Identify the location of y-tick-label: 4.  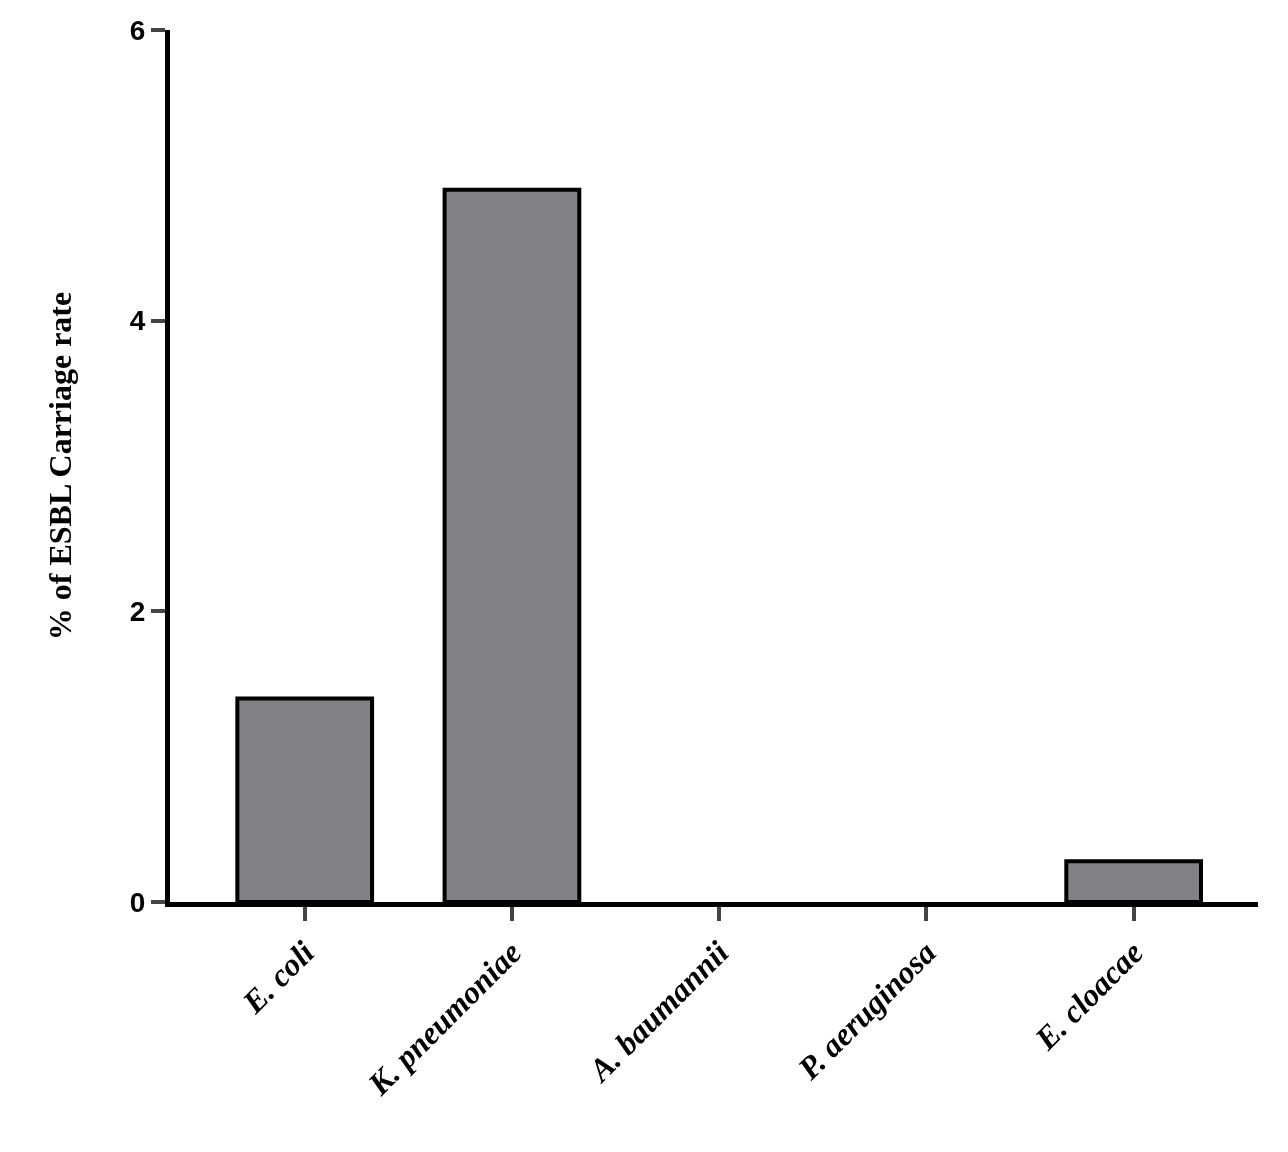
(137, 321).